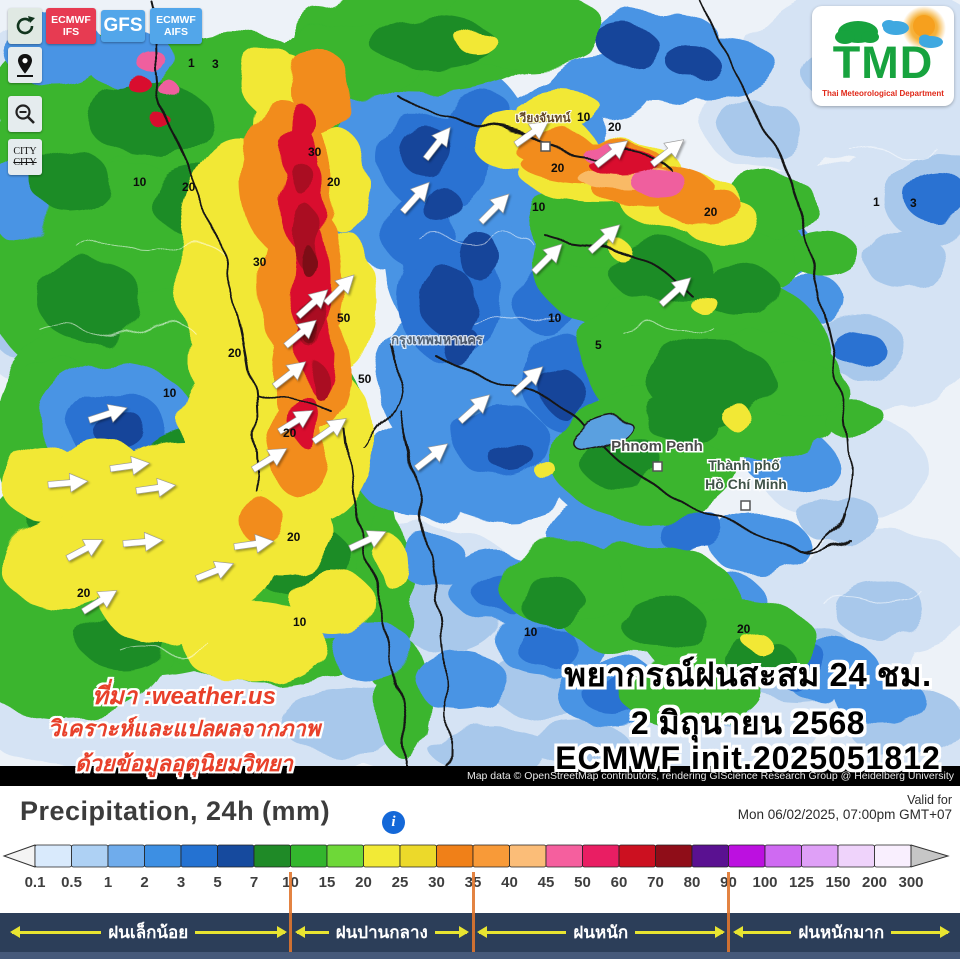  What do you see at coordinates (25, 26) in the screenshot?
I see `refresh-button` at bounding box center [25, 26].